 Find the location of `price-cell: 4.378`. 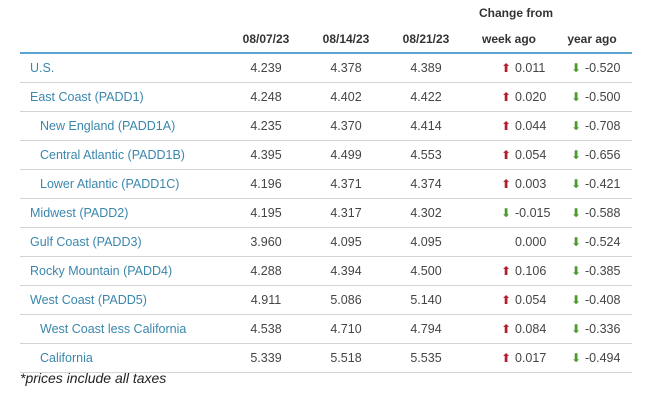

price-cell: 4.378 is located at coordinates (346, 68).